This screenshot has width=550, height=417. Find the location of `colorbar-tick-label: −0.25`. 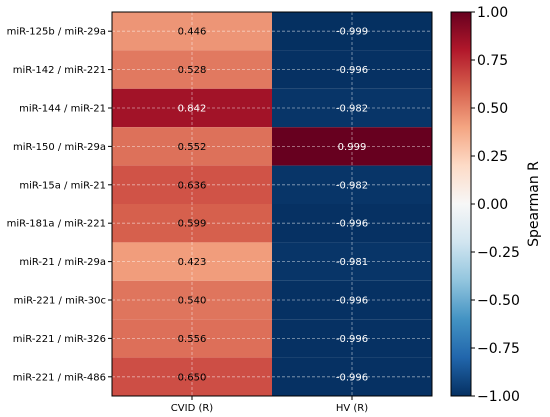

colorbar-tick-label: −0.25 is located at coordinates (498, 253).